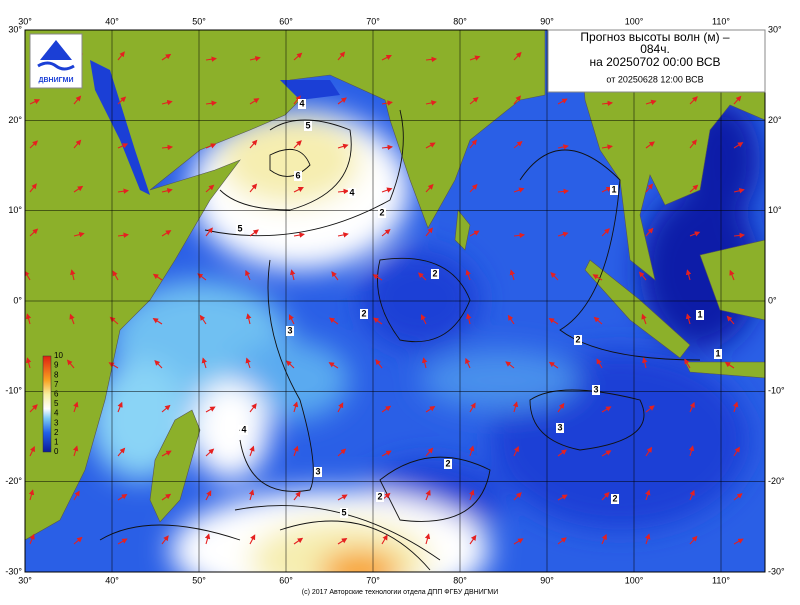 This screenshot has height=605, width=800. What do you see at coordinates (56, 66) in the screenshot?
I see `logo-wave` at bounding box center [56, 66].